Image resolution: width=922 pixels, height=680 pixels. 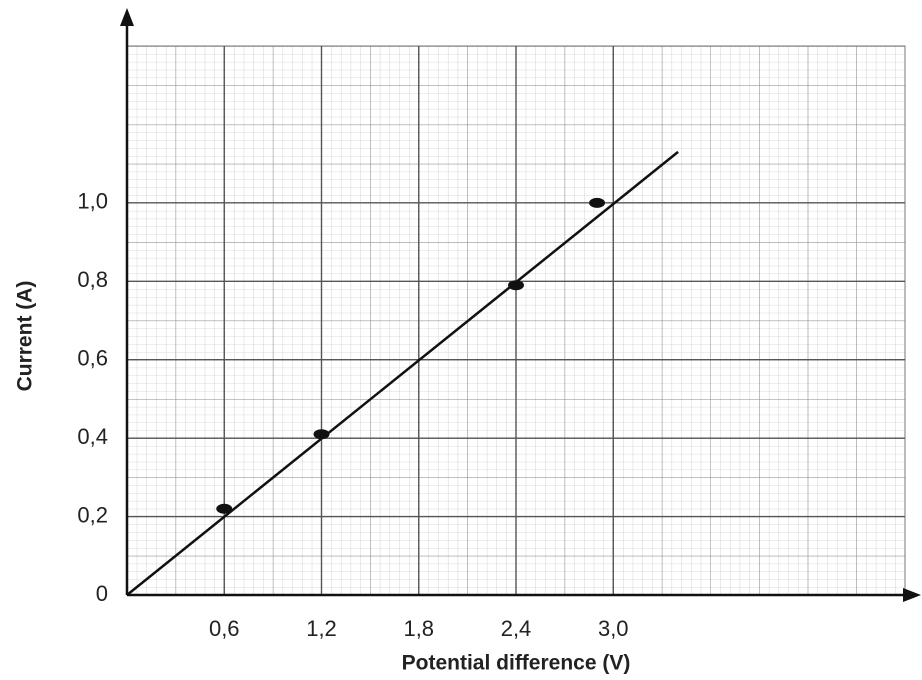 I want to click on x-tick-label: 1,8, so click(x=418, y=628).